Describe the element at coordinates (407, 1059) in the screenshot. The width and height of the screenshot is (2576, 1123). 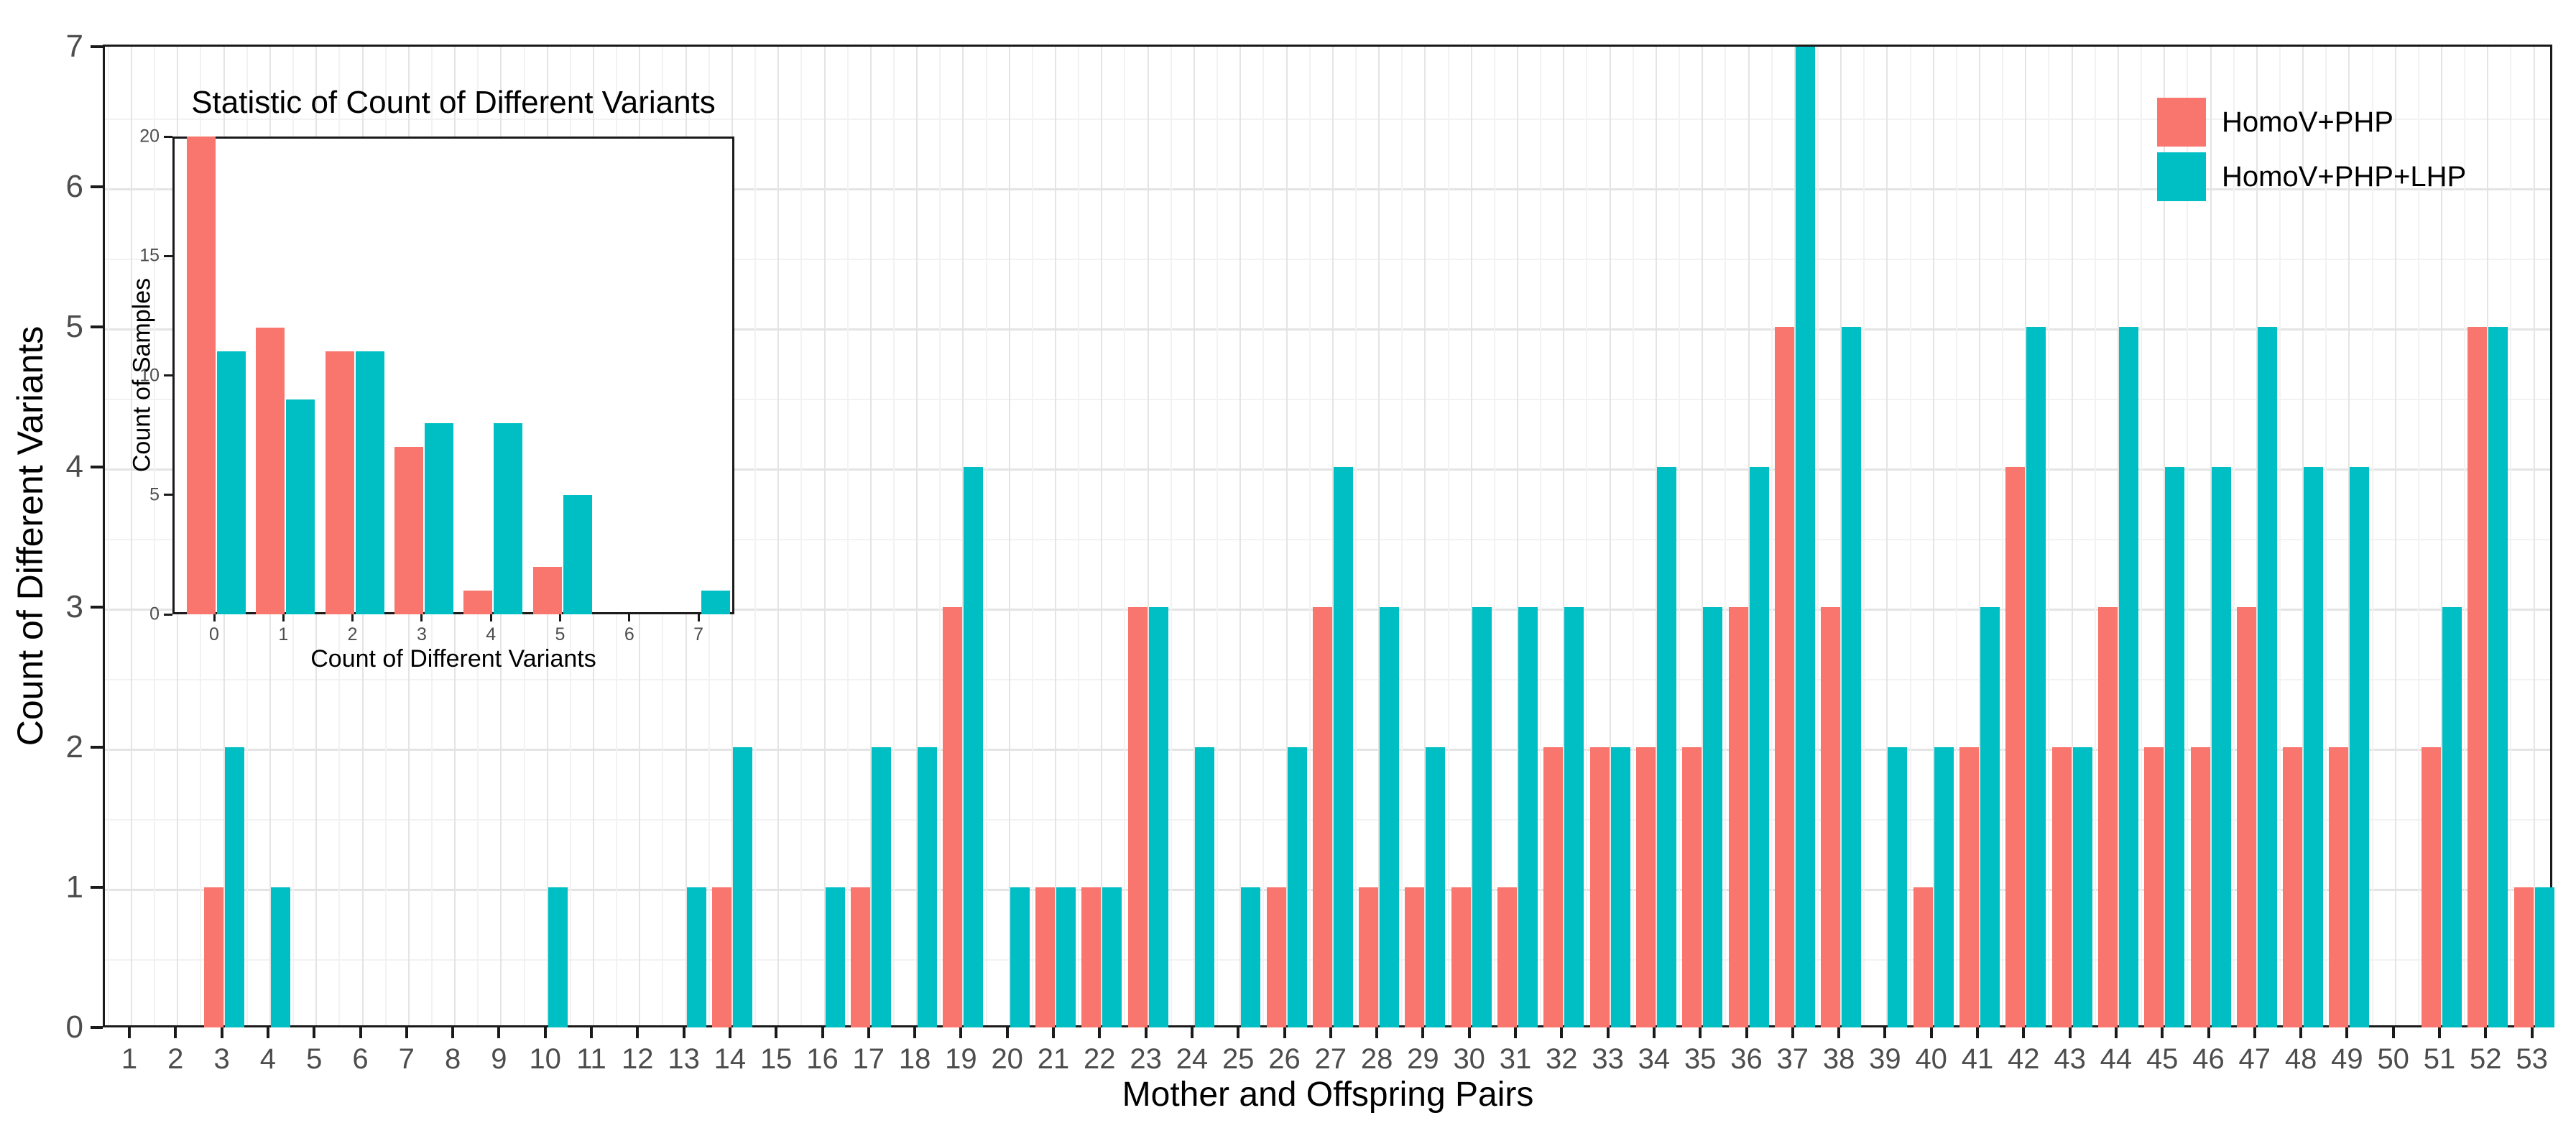
I see `x-tick-label: 7` at that location.